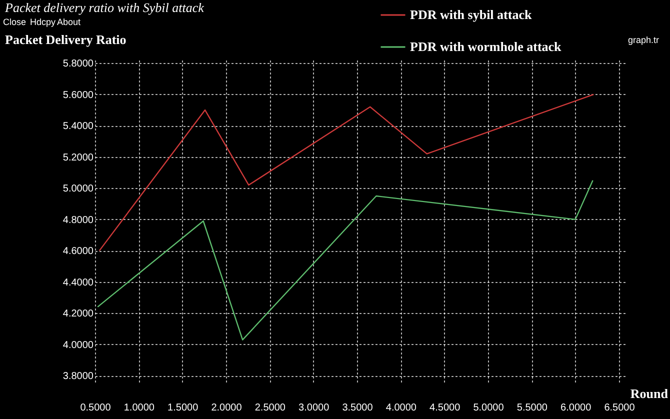  I want to click on x-tick-label: 3.5000, so click(358, 408).